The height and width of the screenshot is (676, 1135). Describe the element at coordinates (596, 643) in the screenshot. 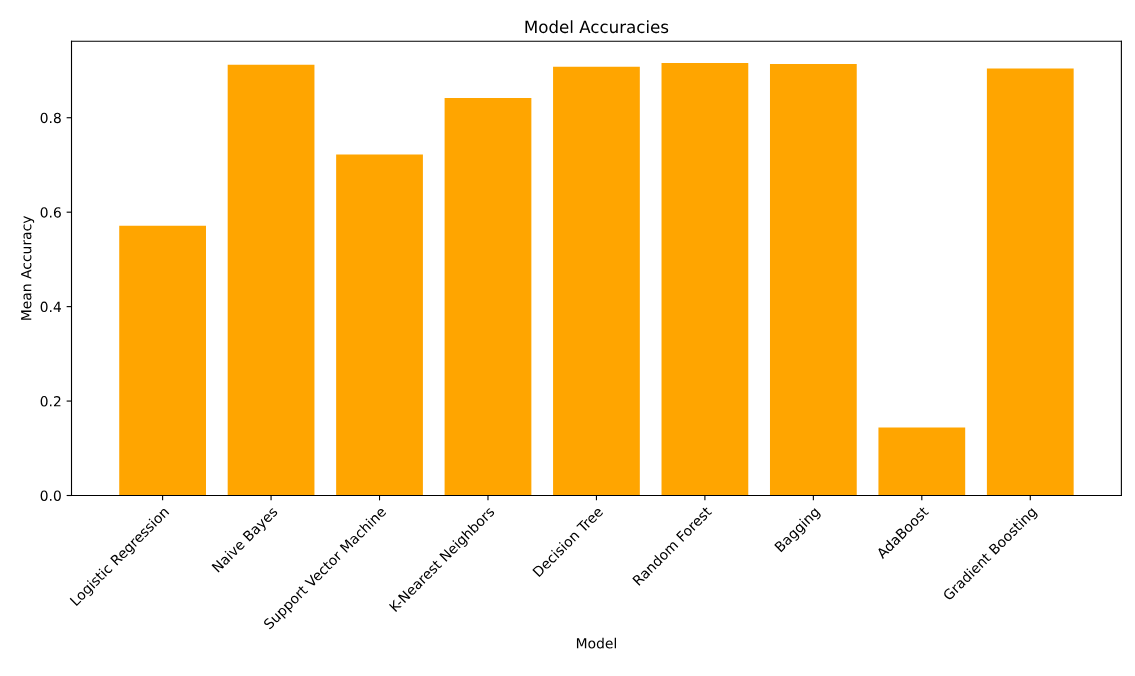

I see `x-axis-title: Model` at that location.